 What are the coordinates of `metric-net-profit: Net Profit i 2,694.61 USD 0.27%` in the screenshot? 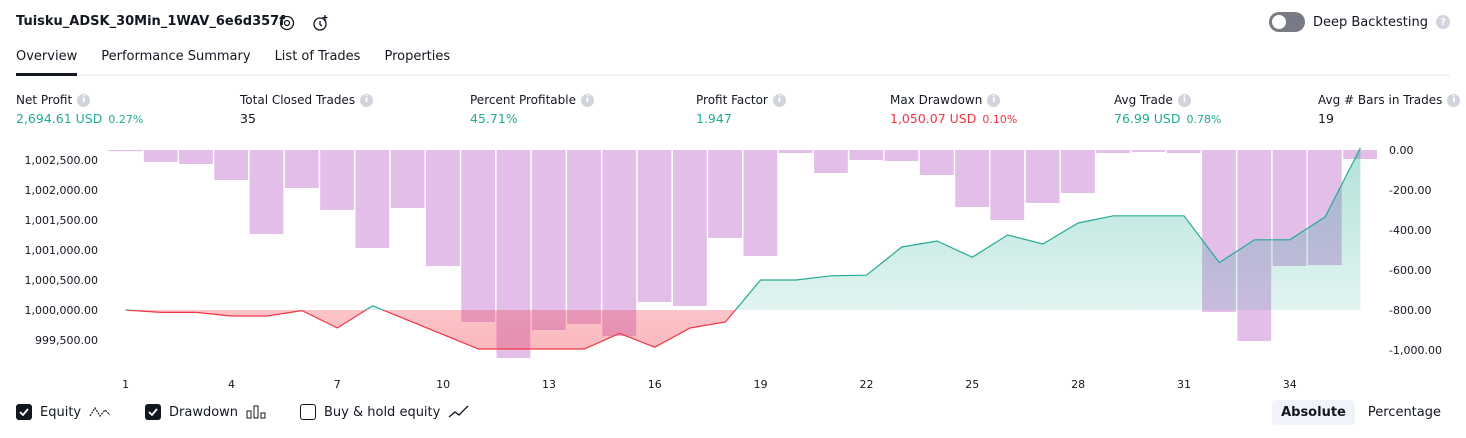 It's located at (79, 109).